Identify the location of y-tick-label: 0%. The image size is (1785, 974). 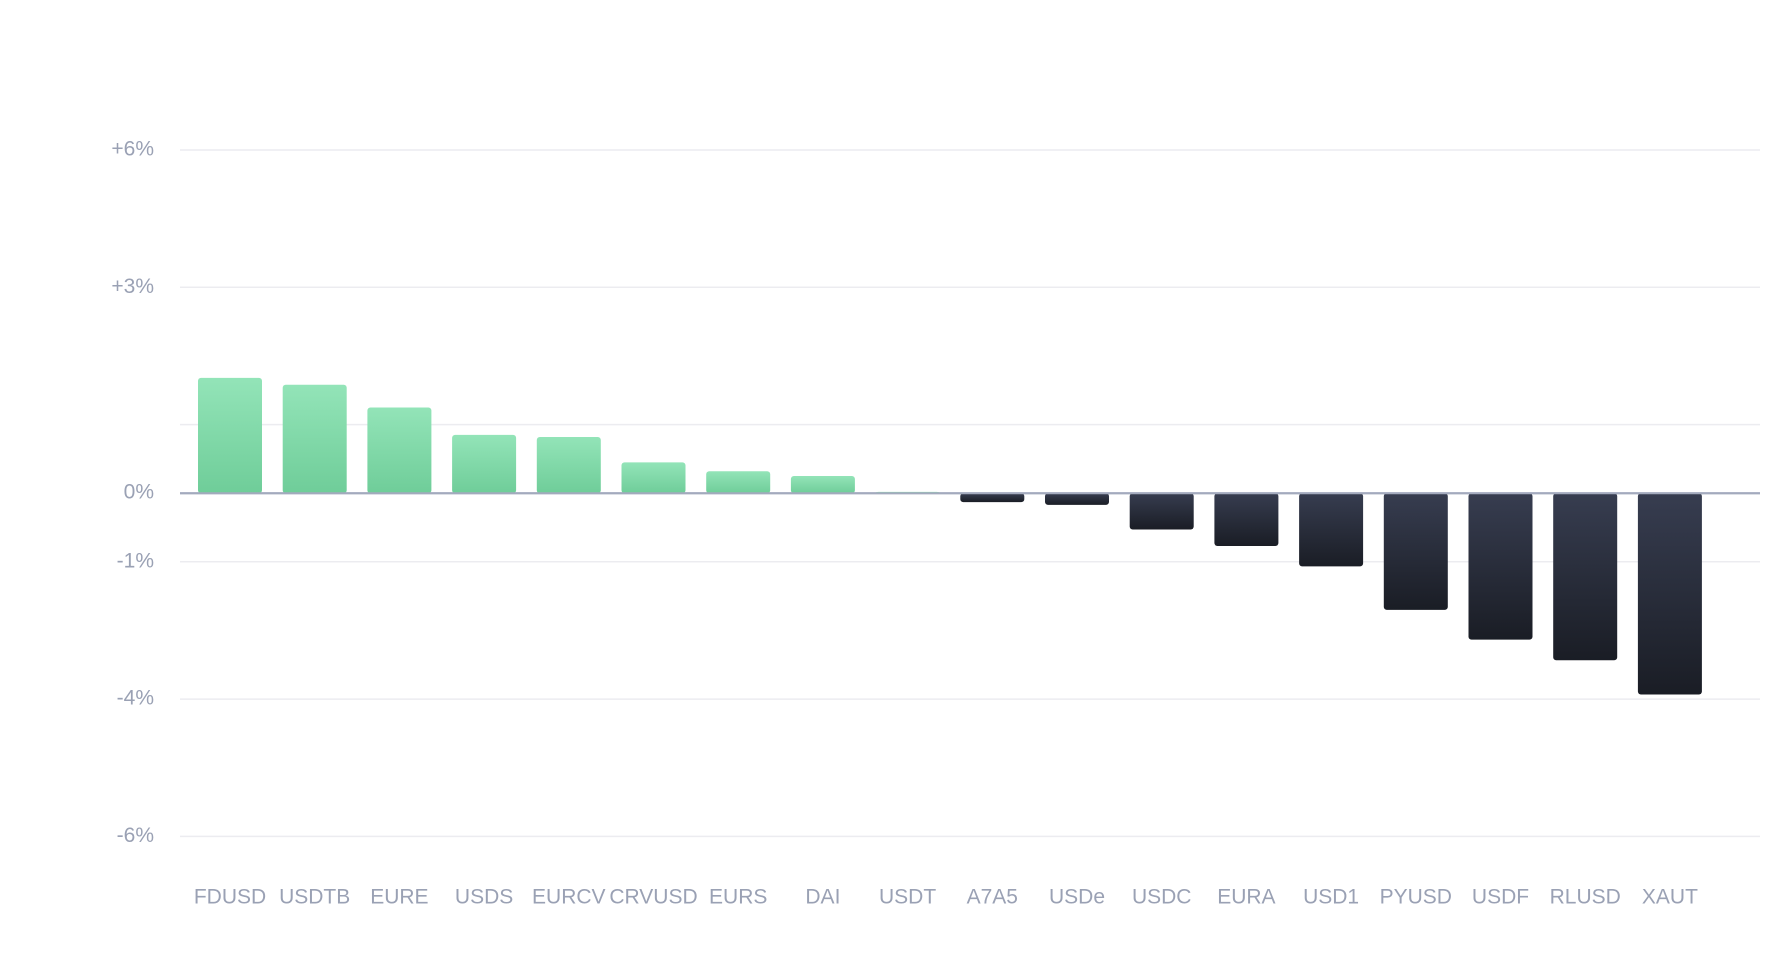
(139, 492).